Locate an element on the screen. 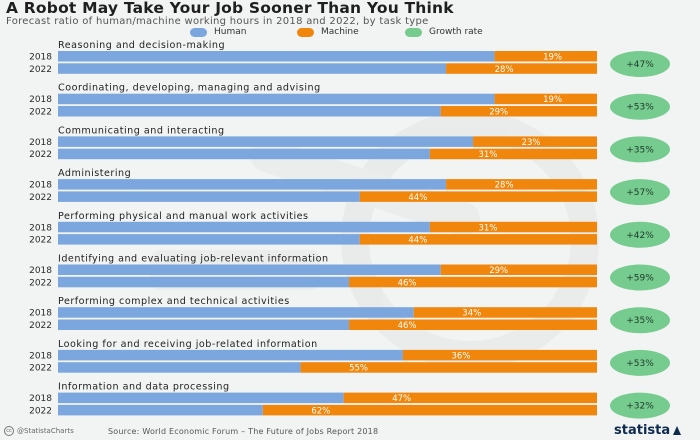  bar-value-label: 47% is located at coordinates (401, 399).